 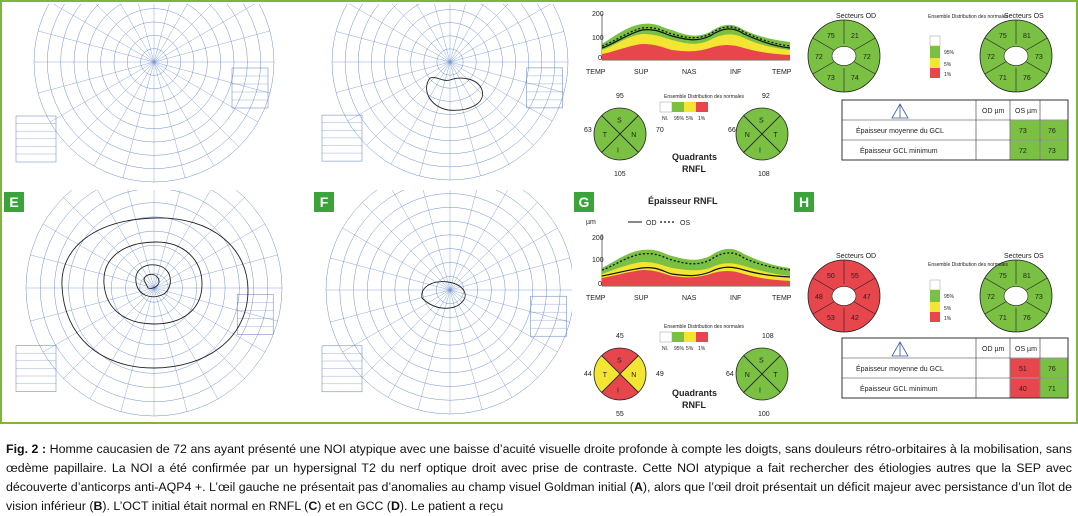 I want to click on quad-value: 95, so click(x=620, y=96).